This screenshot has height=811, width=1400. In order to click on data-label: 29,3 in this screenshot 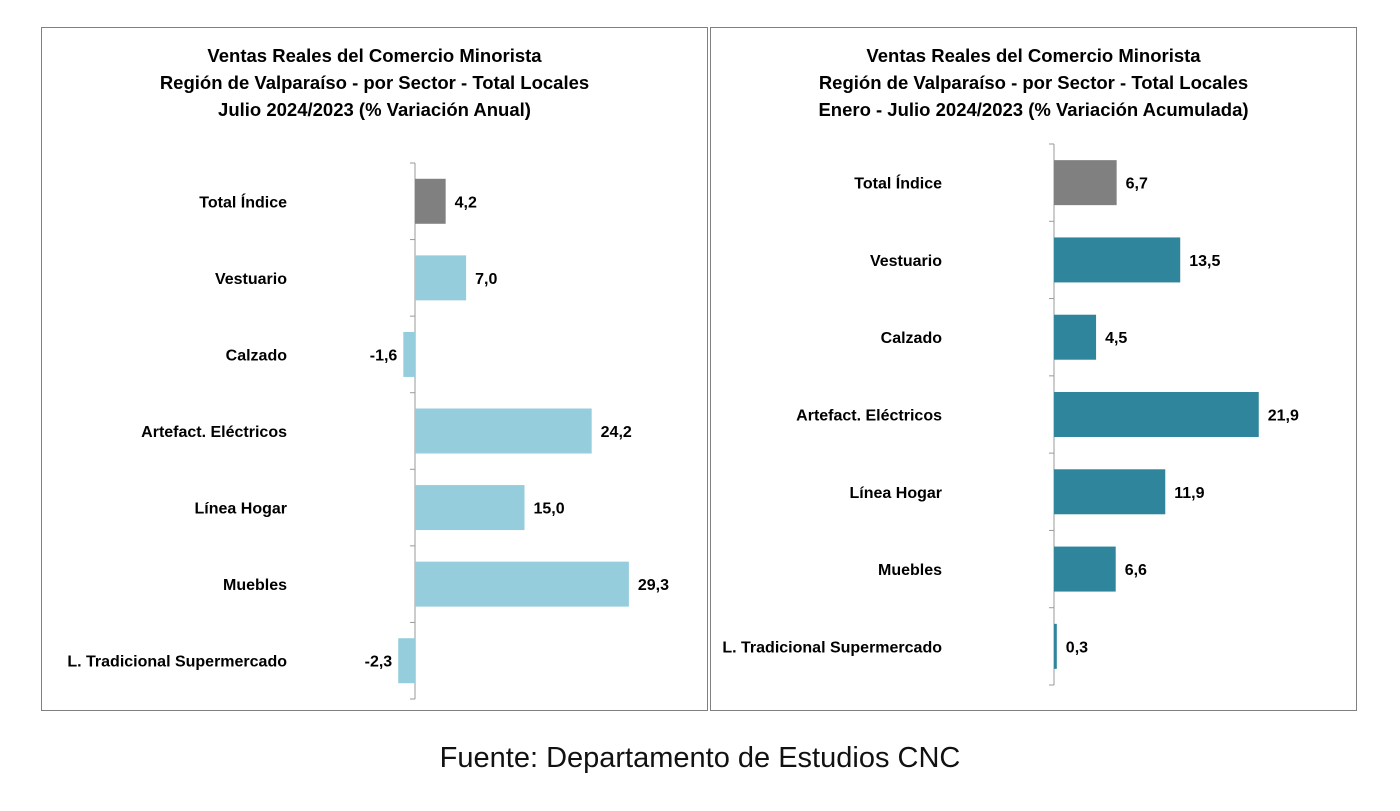, I will do `click(653, 585)`.